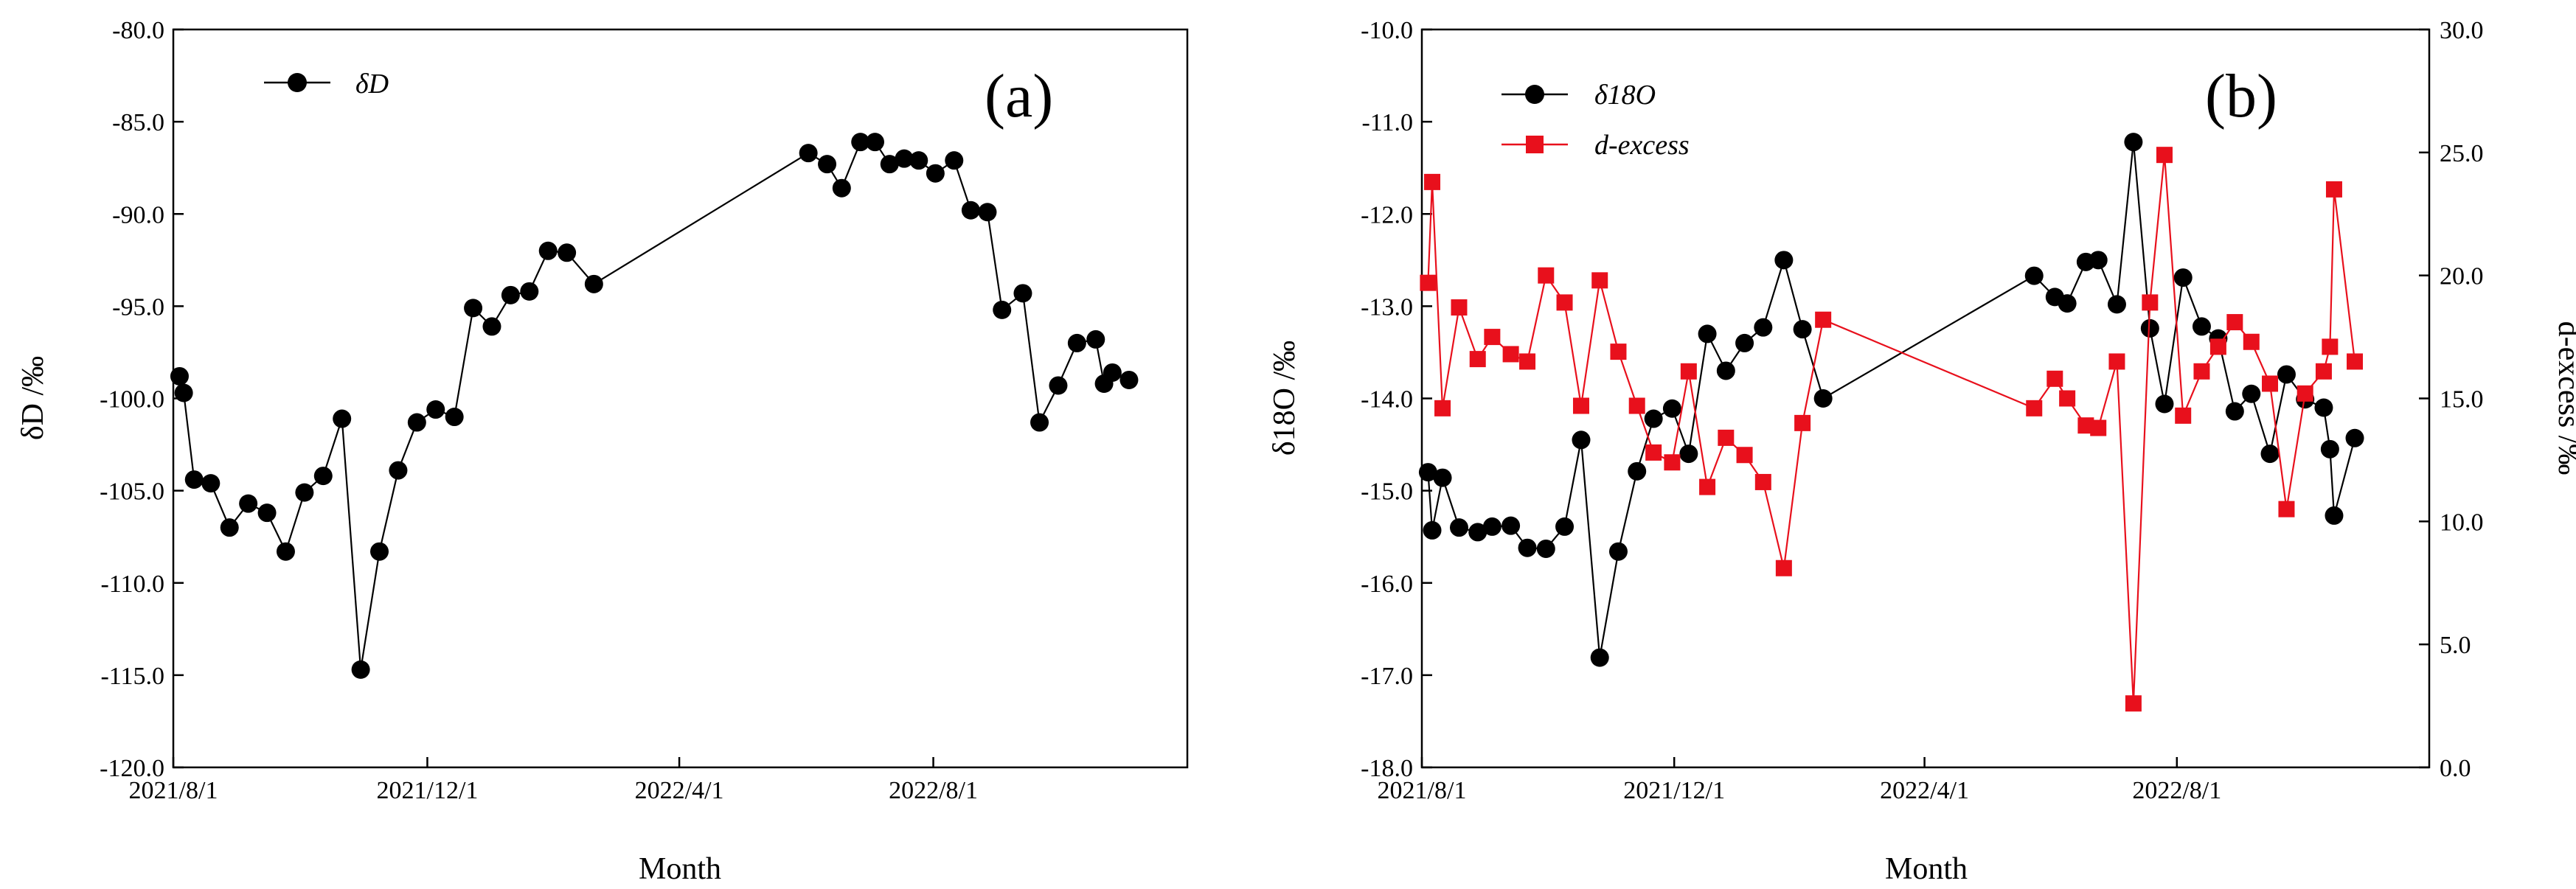 Image resolution: width=2576 pixels, height=889 pixels. I want to click on panel-b-ytick-label: -18.0, so click(1387, 768).